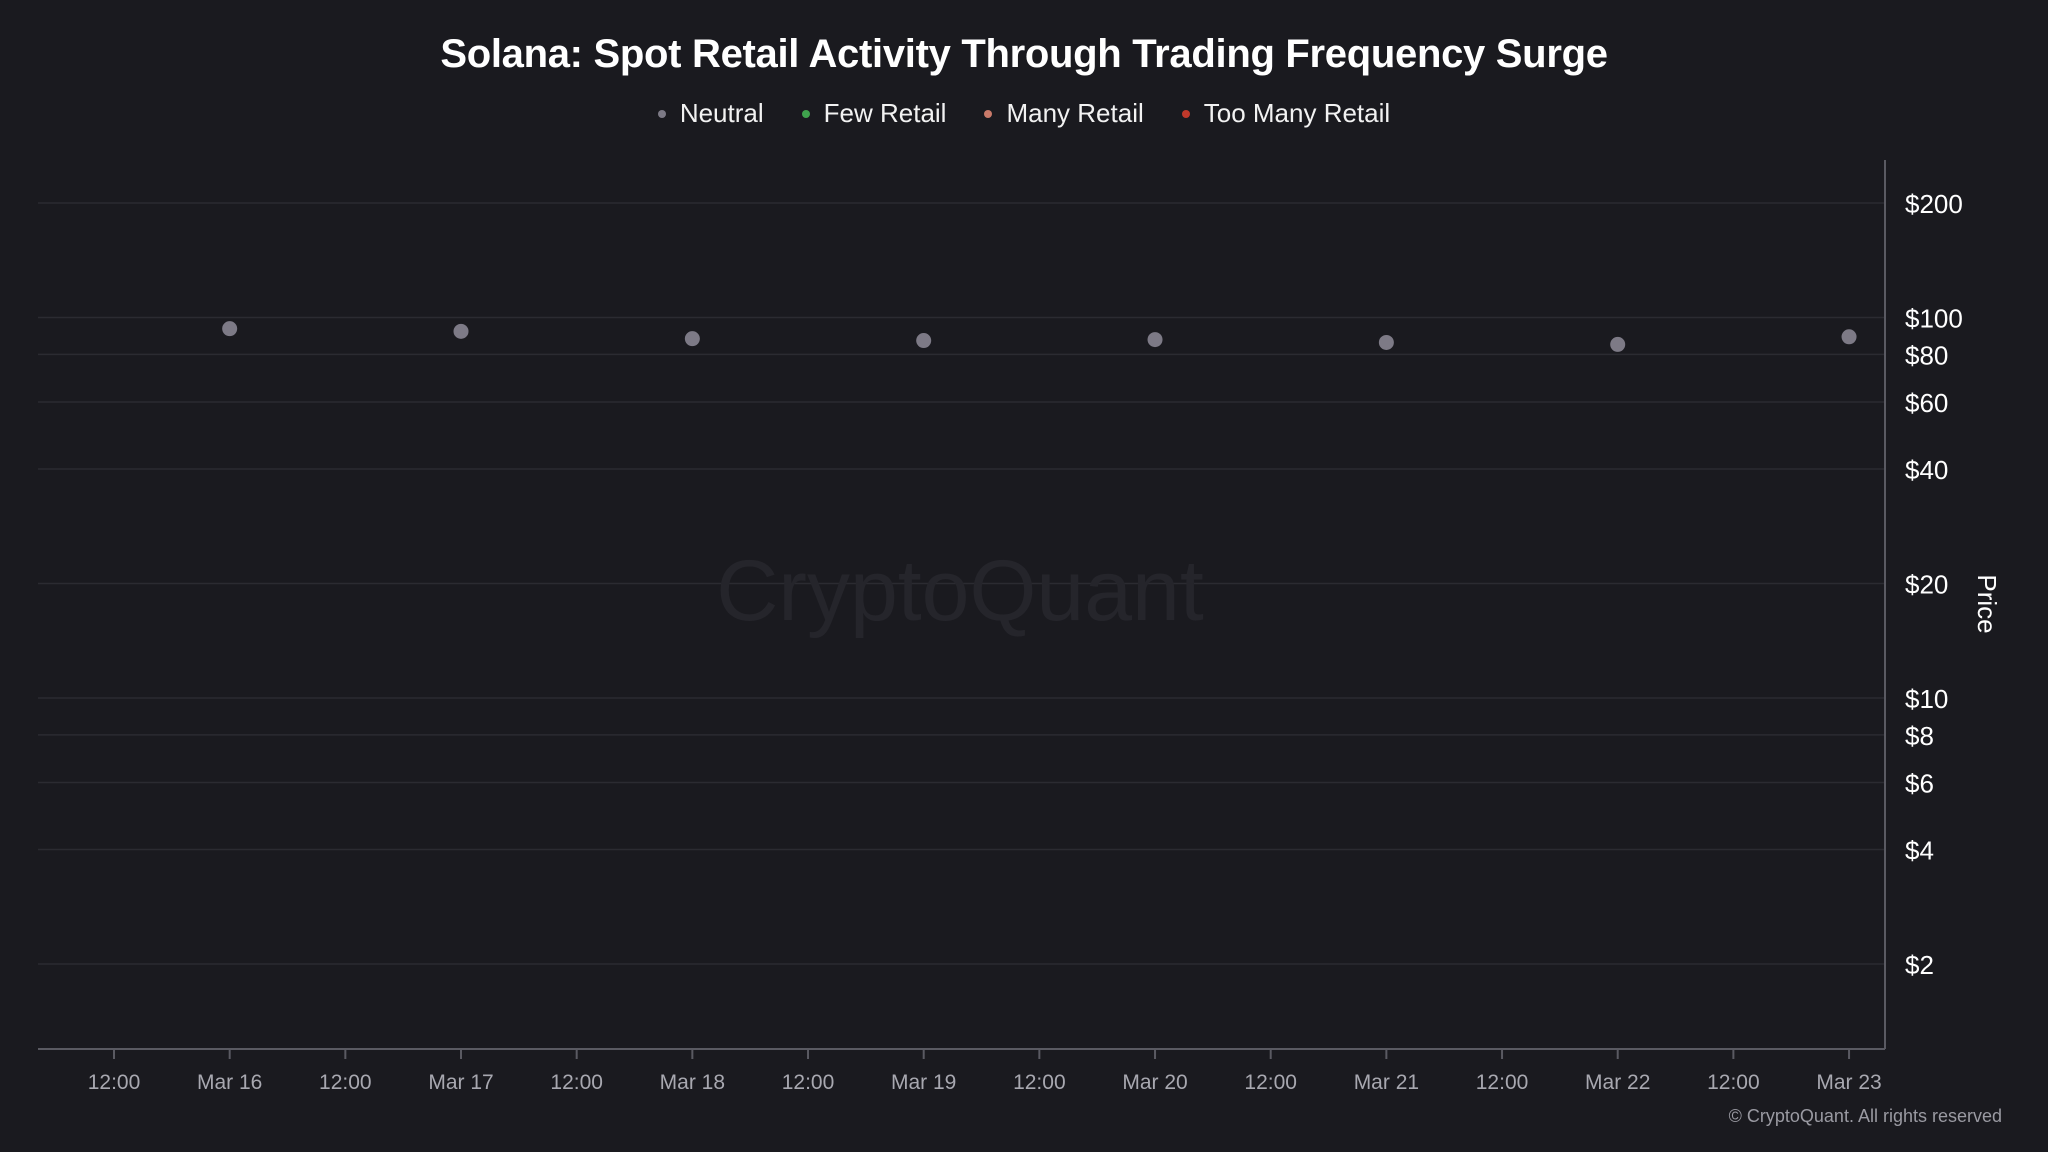  I want to click on y-tick-label: $20, so click(1926, 585).